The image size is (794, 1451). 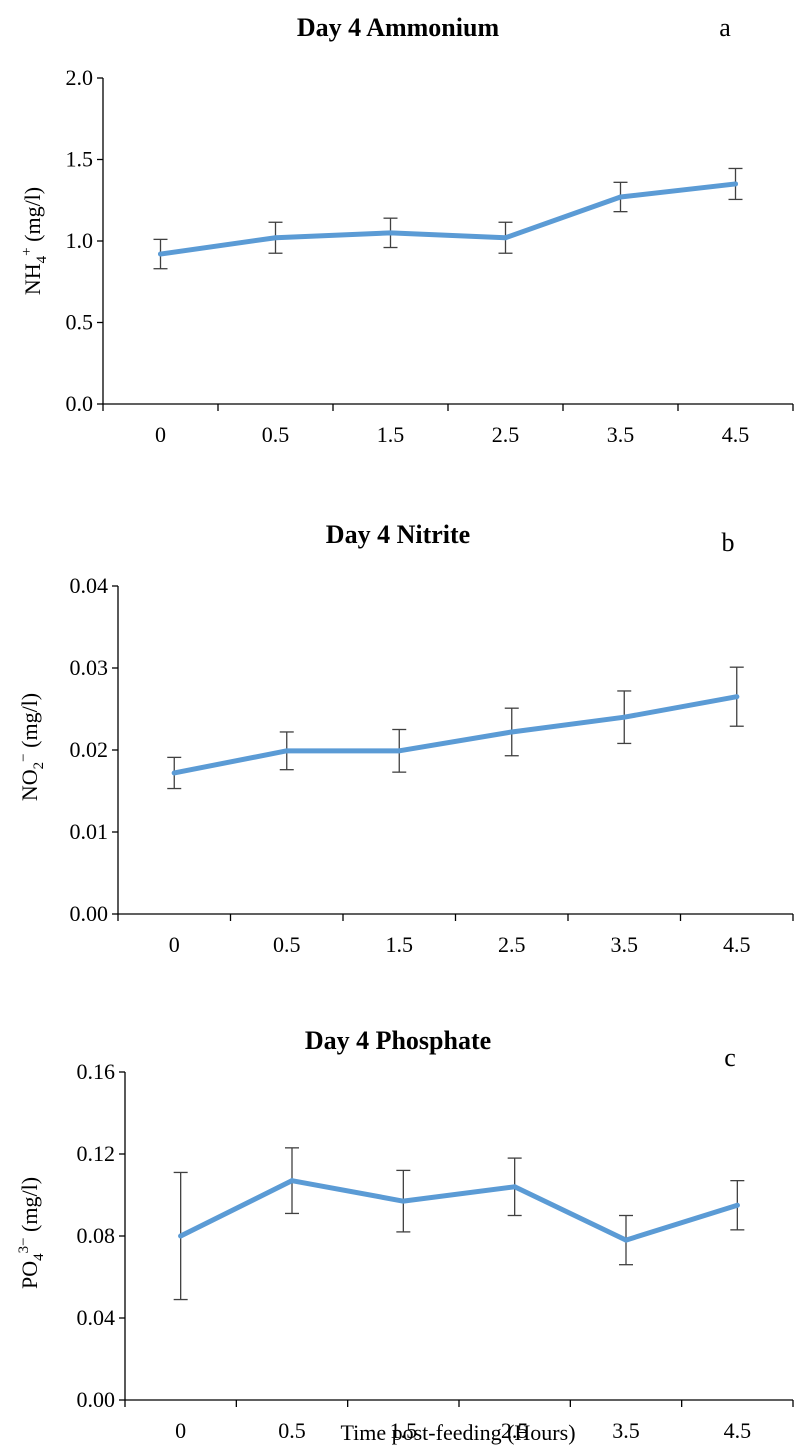 What do you see at coordinates (457, 1432) in the screenshot?
I see `x-axis-label: Time post-feeding (Hours)` at bounding box center [457, 1432].